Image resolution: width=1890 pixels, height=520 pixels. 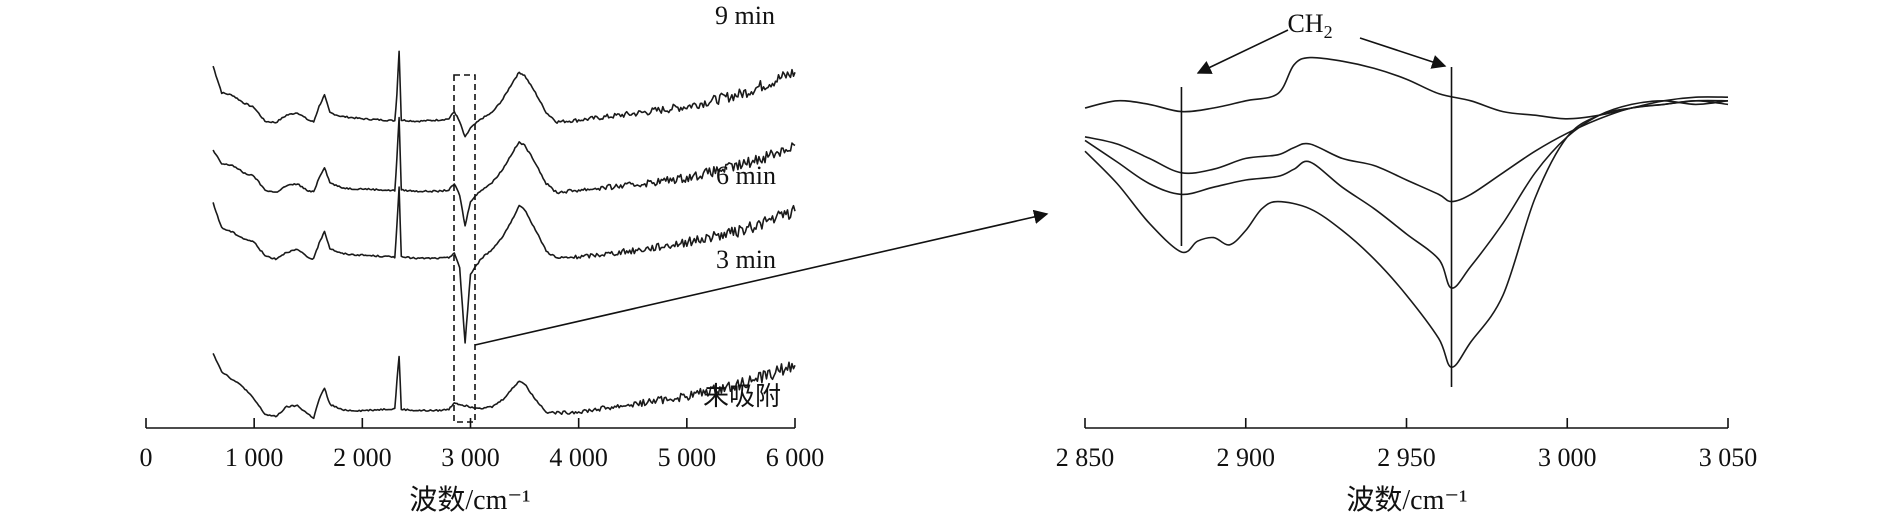 What do you see at coordinates (1403, 53) in the screenshot?
I see `ch2-arrow-right` at bounding box center [1403, 53].